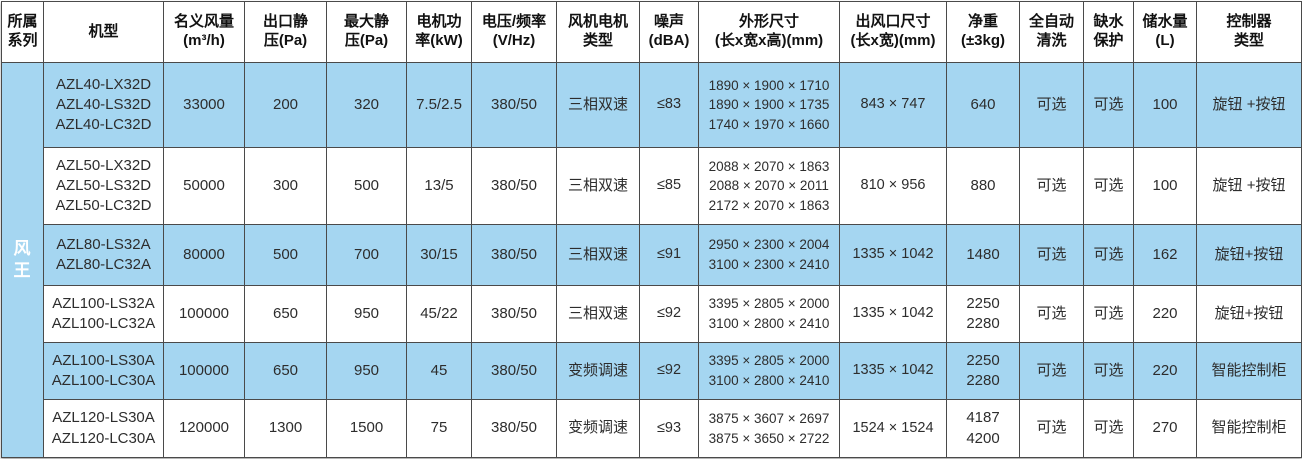 The height and width of the screenshot is (459, 1302). I want to click on column-header: 最大静 压(Pa), so click(366, 32).